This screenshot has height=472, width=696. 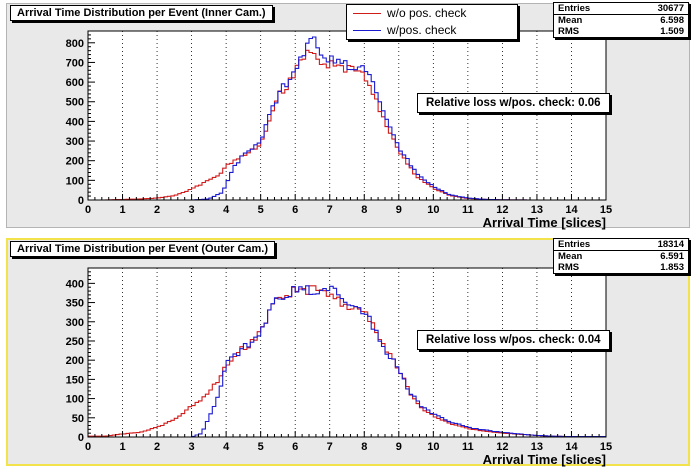 I want to click on stats-rms-row: RMS 1.853, so click(x=621, y=267).